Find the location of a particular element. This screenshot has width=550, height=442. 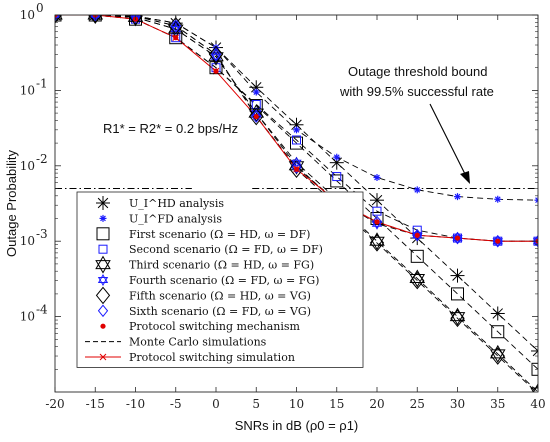

threshold-arrow-shaft is located at coordinates (448, 140).